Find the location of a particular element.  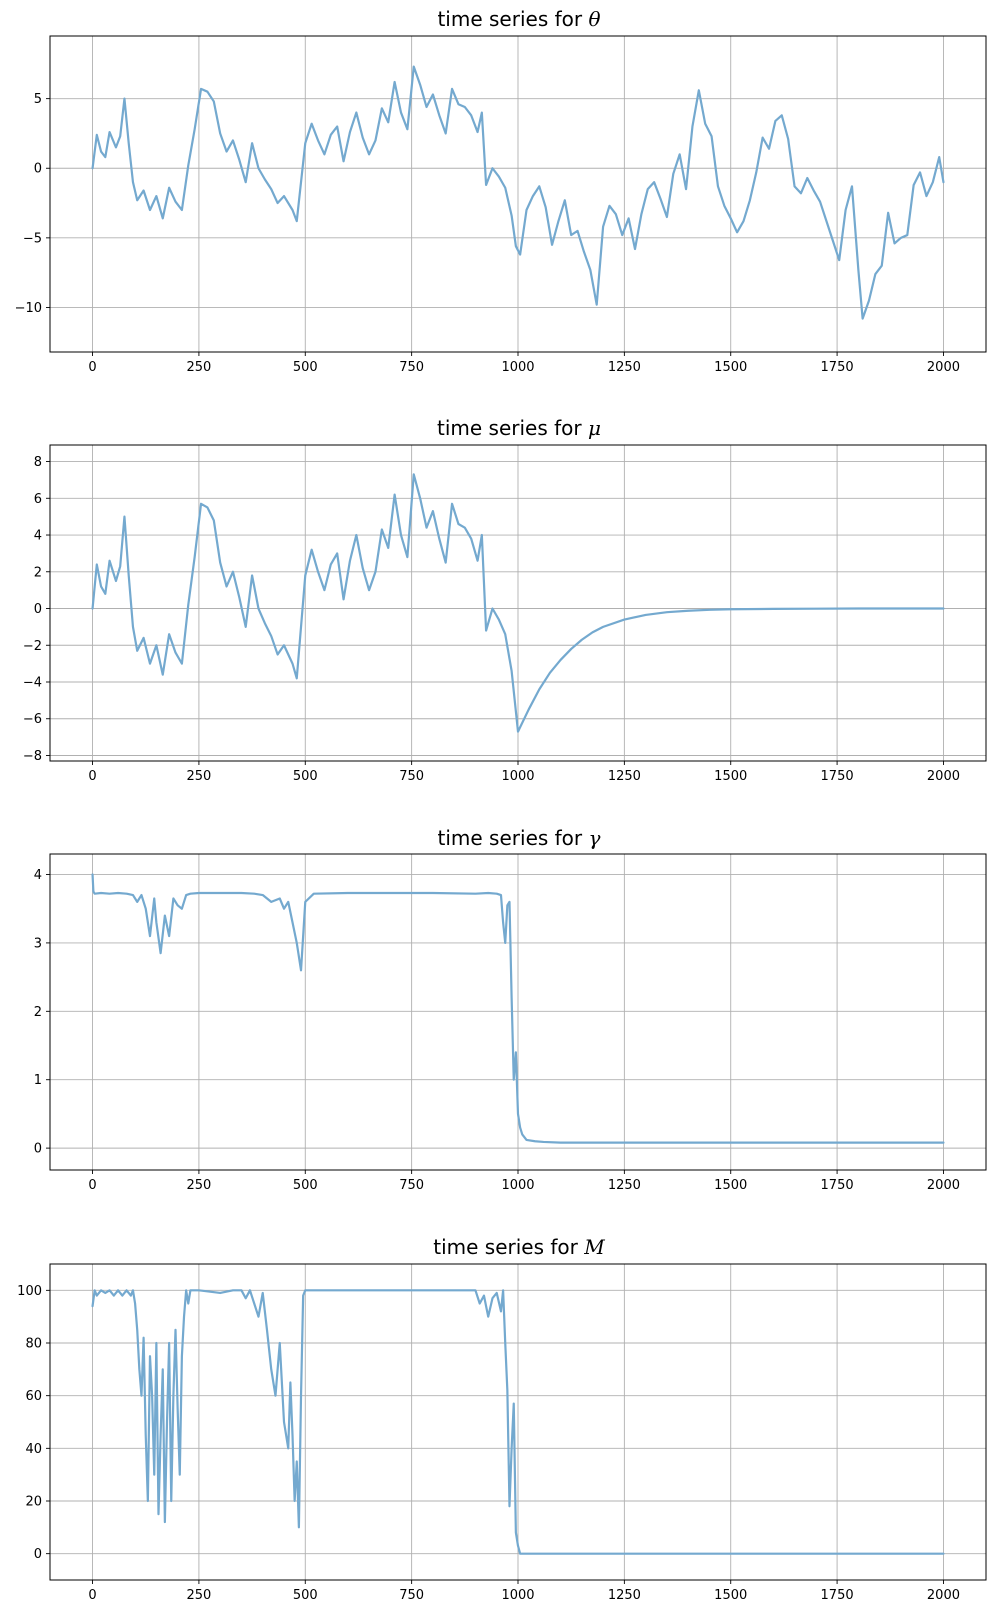

y-tick-label: 100 is located at coordinates (29, 1291).